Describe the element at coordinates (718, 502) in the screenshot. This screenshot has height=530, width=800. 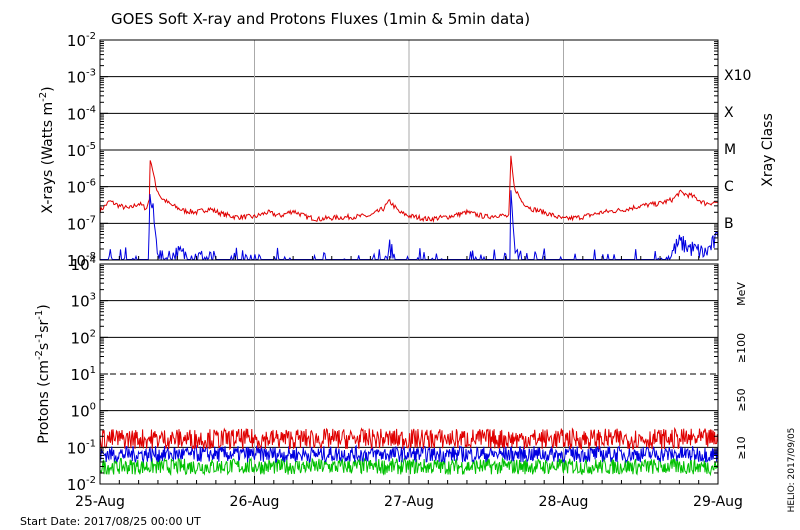
I see `x-tick-label: 29-Aug` at that location.